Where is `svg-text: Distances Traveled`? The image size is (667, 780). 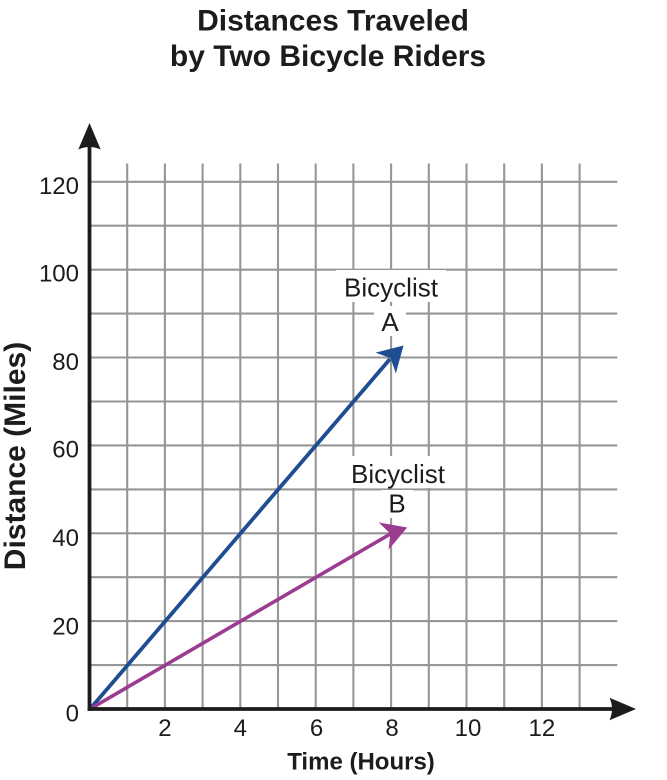 svg-text: Distances Traveled is located at coordinates (333, 21).